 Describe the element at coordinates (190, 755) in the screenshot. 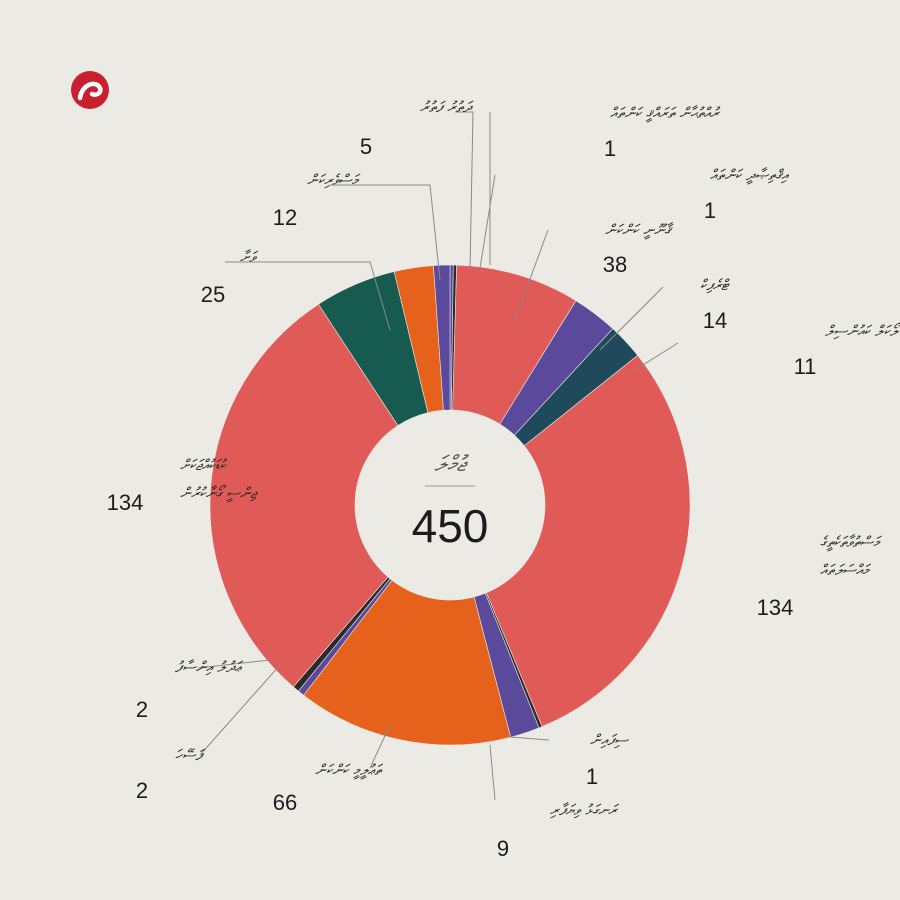

I see `slice-label-10: ފަސޭހަ` at that location.